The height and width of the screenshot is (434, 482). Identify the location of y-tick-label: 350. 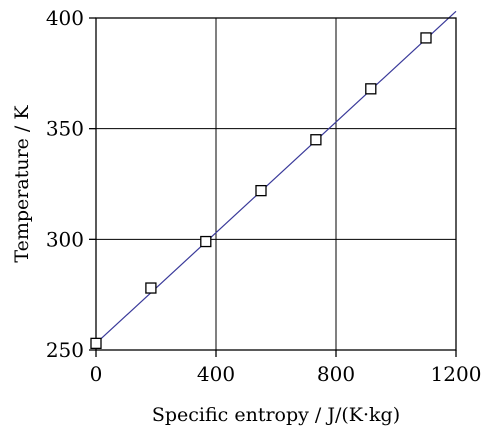
(65, 129).